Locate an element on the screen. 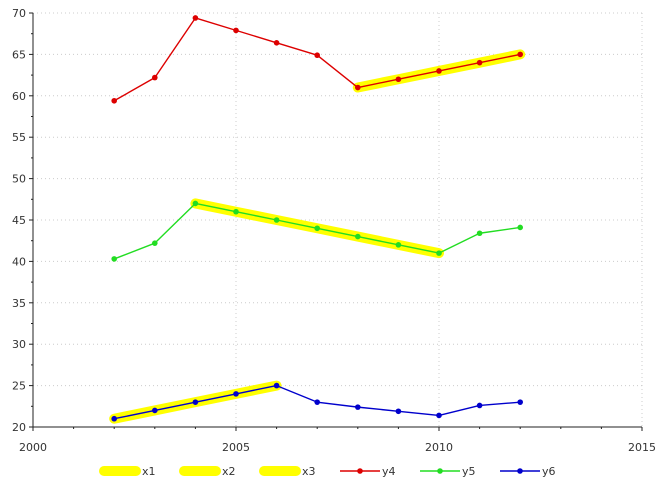  y-tick-label: 35 is located at coordinates (19, 303).